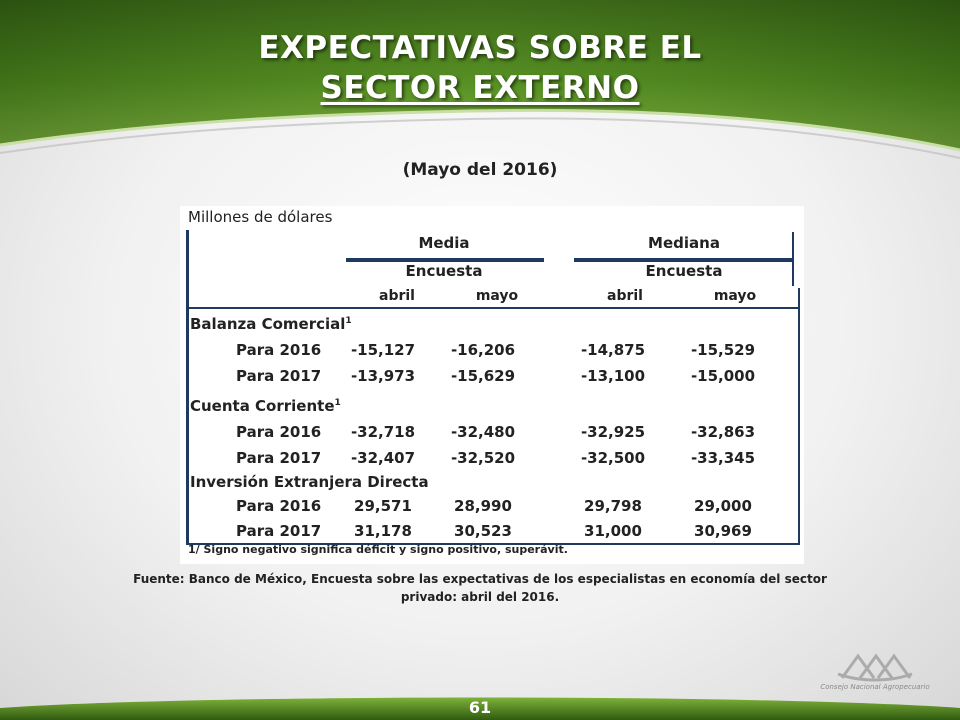 The width and height of the screenshot is (960, 720). Describe the element at coordinates (480, 88) in the screenshot. I see `title-line-2: SECTOR EXTERNO` at that location.